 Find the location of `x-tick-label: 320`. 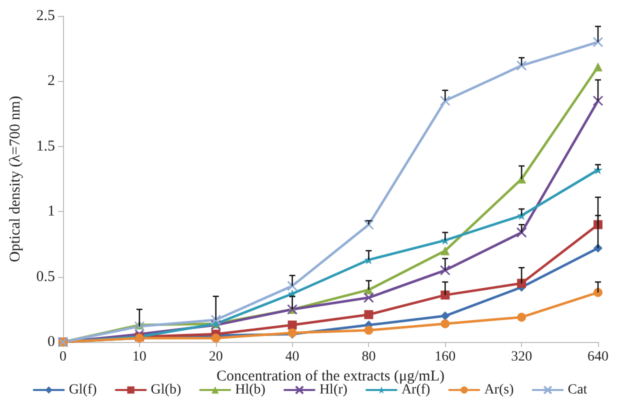

x-tick-label: 320 is located at coordinates (521, 357).